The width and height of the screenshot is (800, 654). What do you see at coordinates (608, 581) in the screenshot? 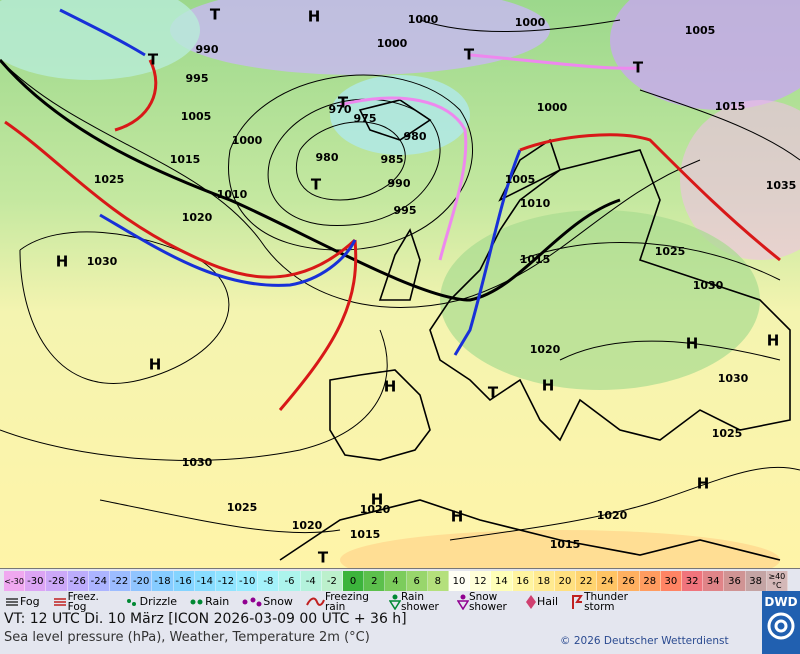
I see `temperature-cell: 24` at bounding box center [608, 581].